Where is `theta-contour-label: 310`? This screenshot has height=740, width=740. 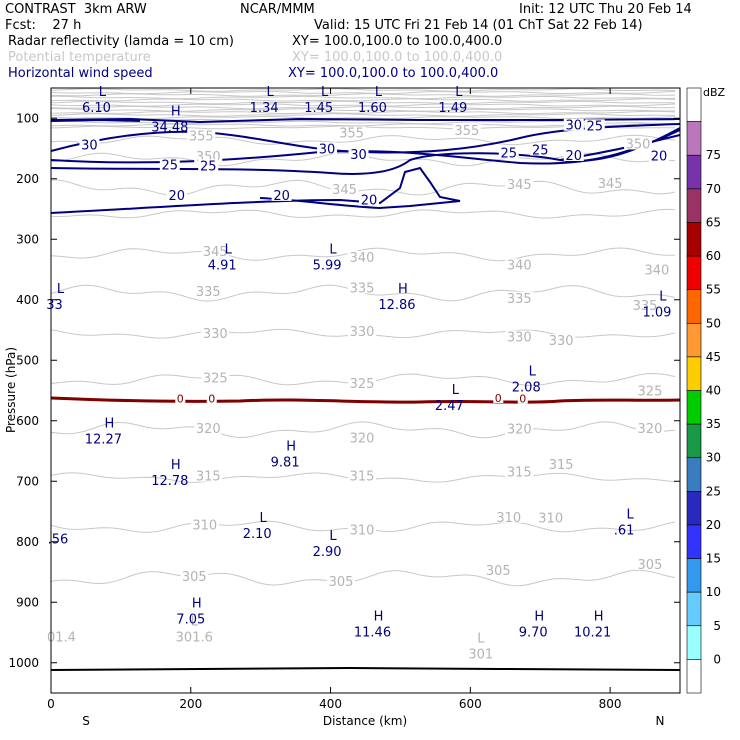
theta-contour-label: 310 is located at coordinates (362, 530).